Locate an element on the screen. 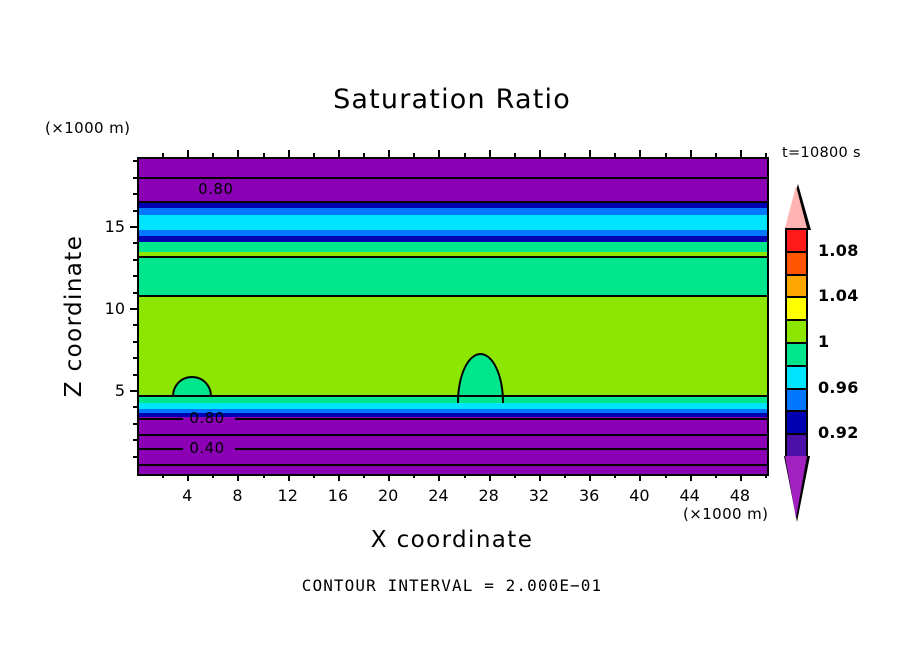  colorbar-top-arrow is located at coordinates (796, 207).